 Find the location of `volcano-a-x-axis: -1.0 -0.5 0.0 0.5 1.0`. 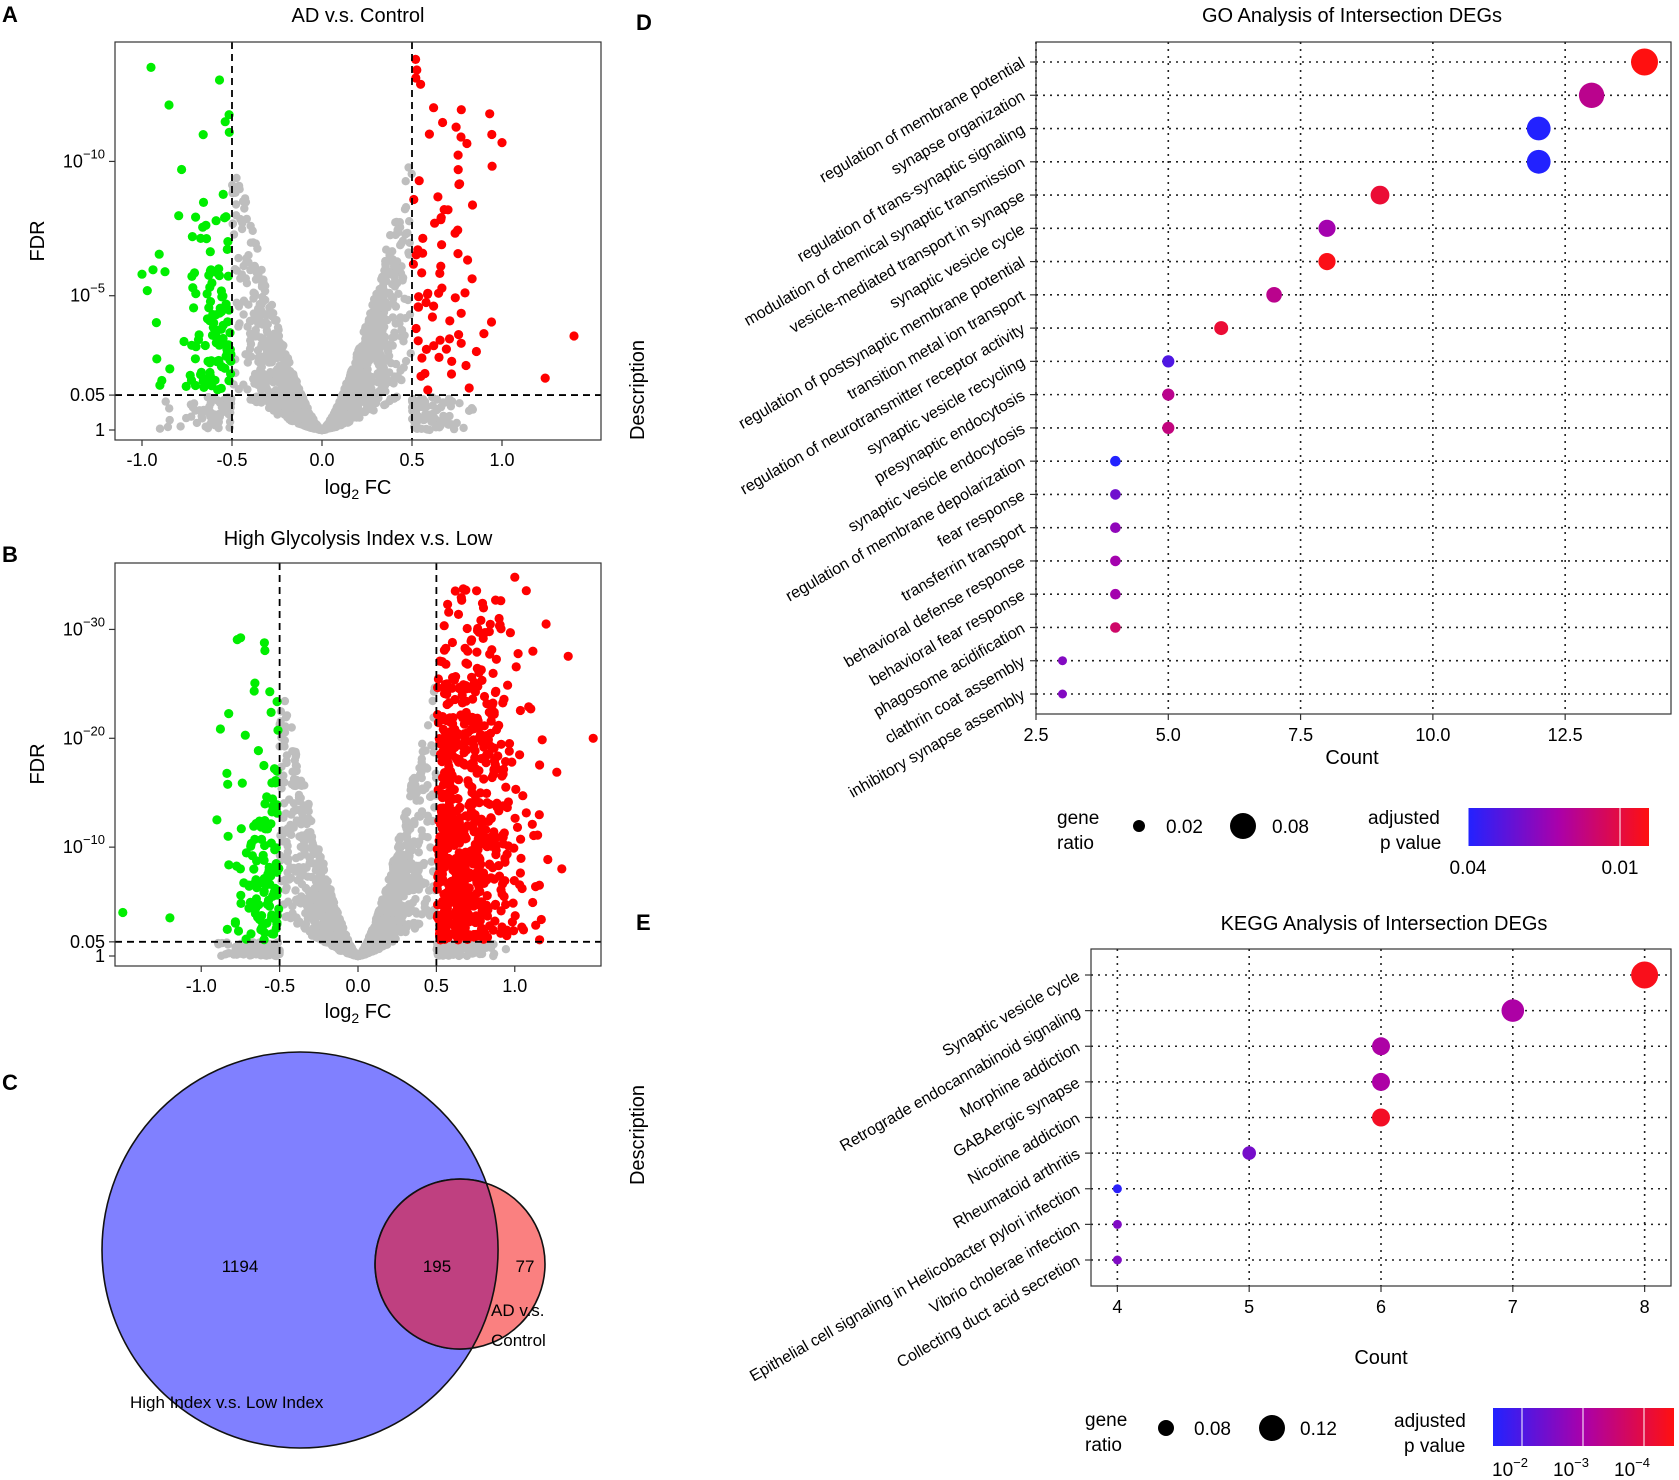

volcano-a-x-axis: -1.0 -0.5 0.0 0.5 1.0 is located at coordinates (320, 455).